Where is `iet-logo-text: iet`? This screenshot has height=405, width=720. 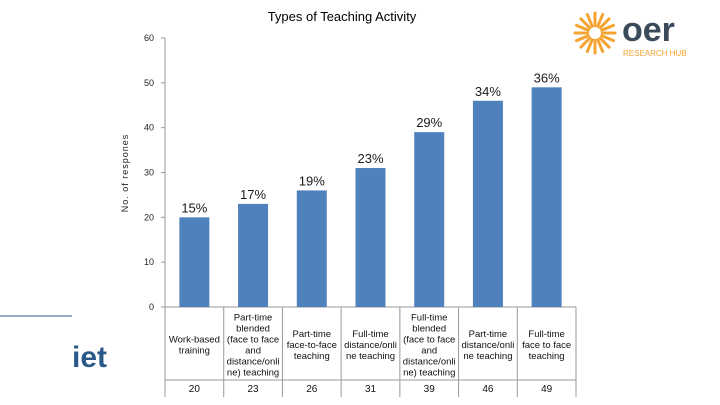
iet-logo-text: iet is located at coordinates (89, 357).